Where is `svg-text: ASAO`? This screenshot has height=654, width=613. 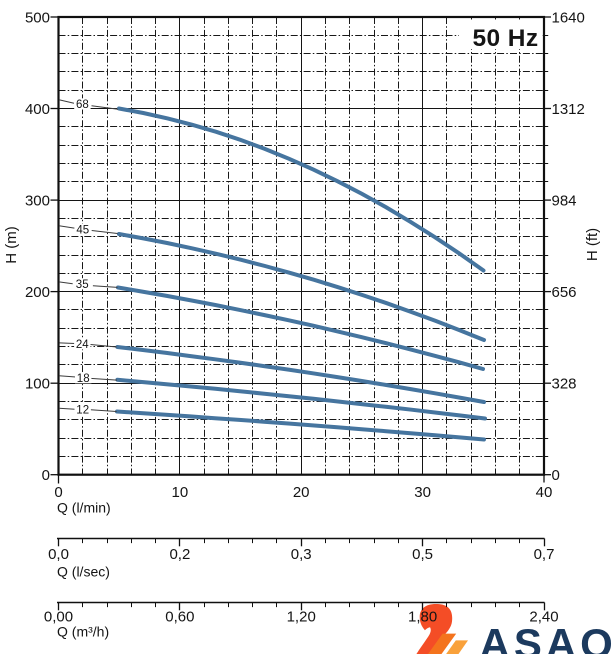 svg-text: ASAO is located at coordinates (546, 637).